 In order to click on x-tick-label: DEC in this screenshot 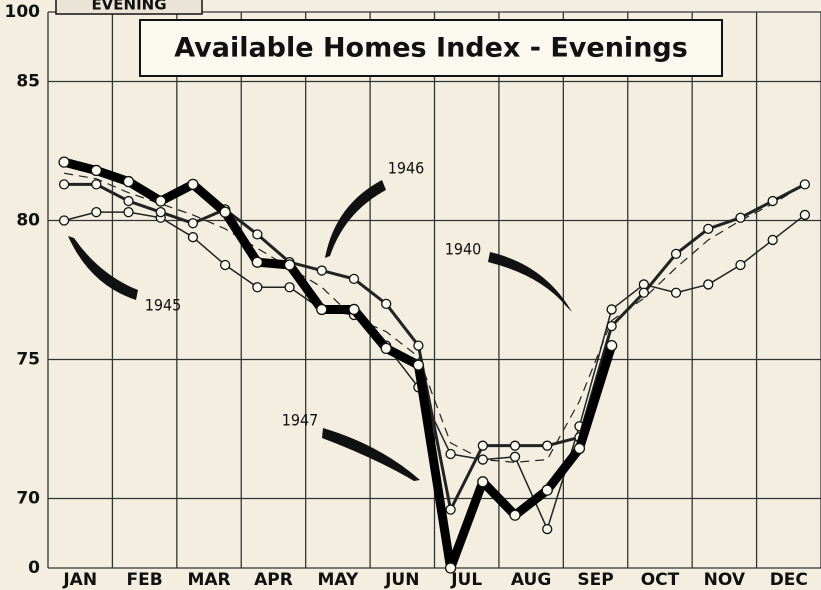, I will do `click(789, 580)`.